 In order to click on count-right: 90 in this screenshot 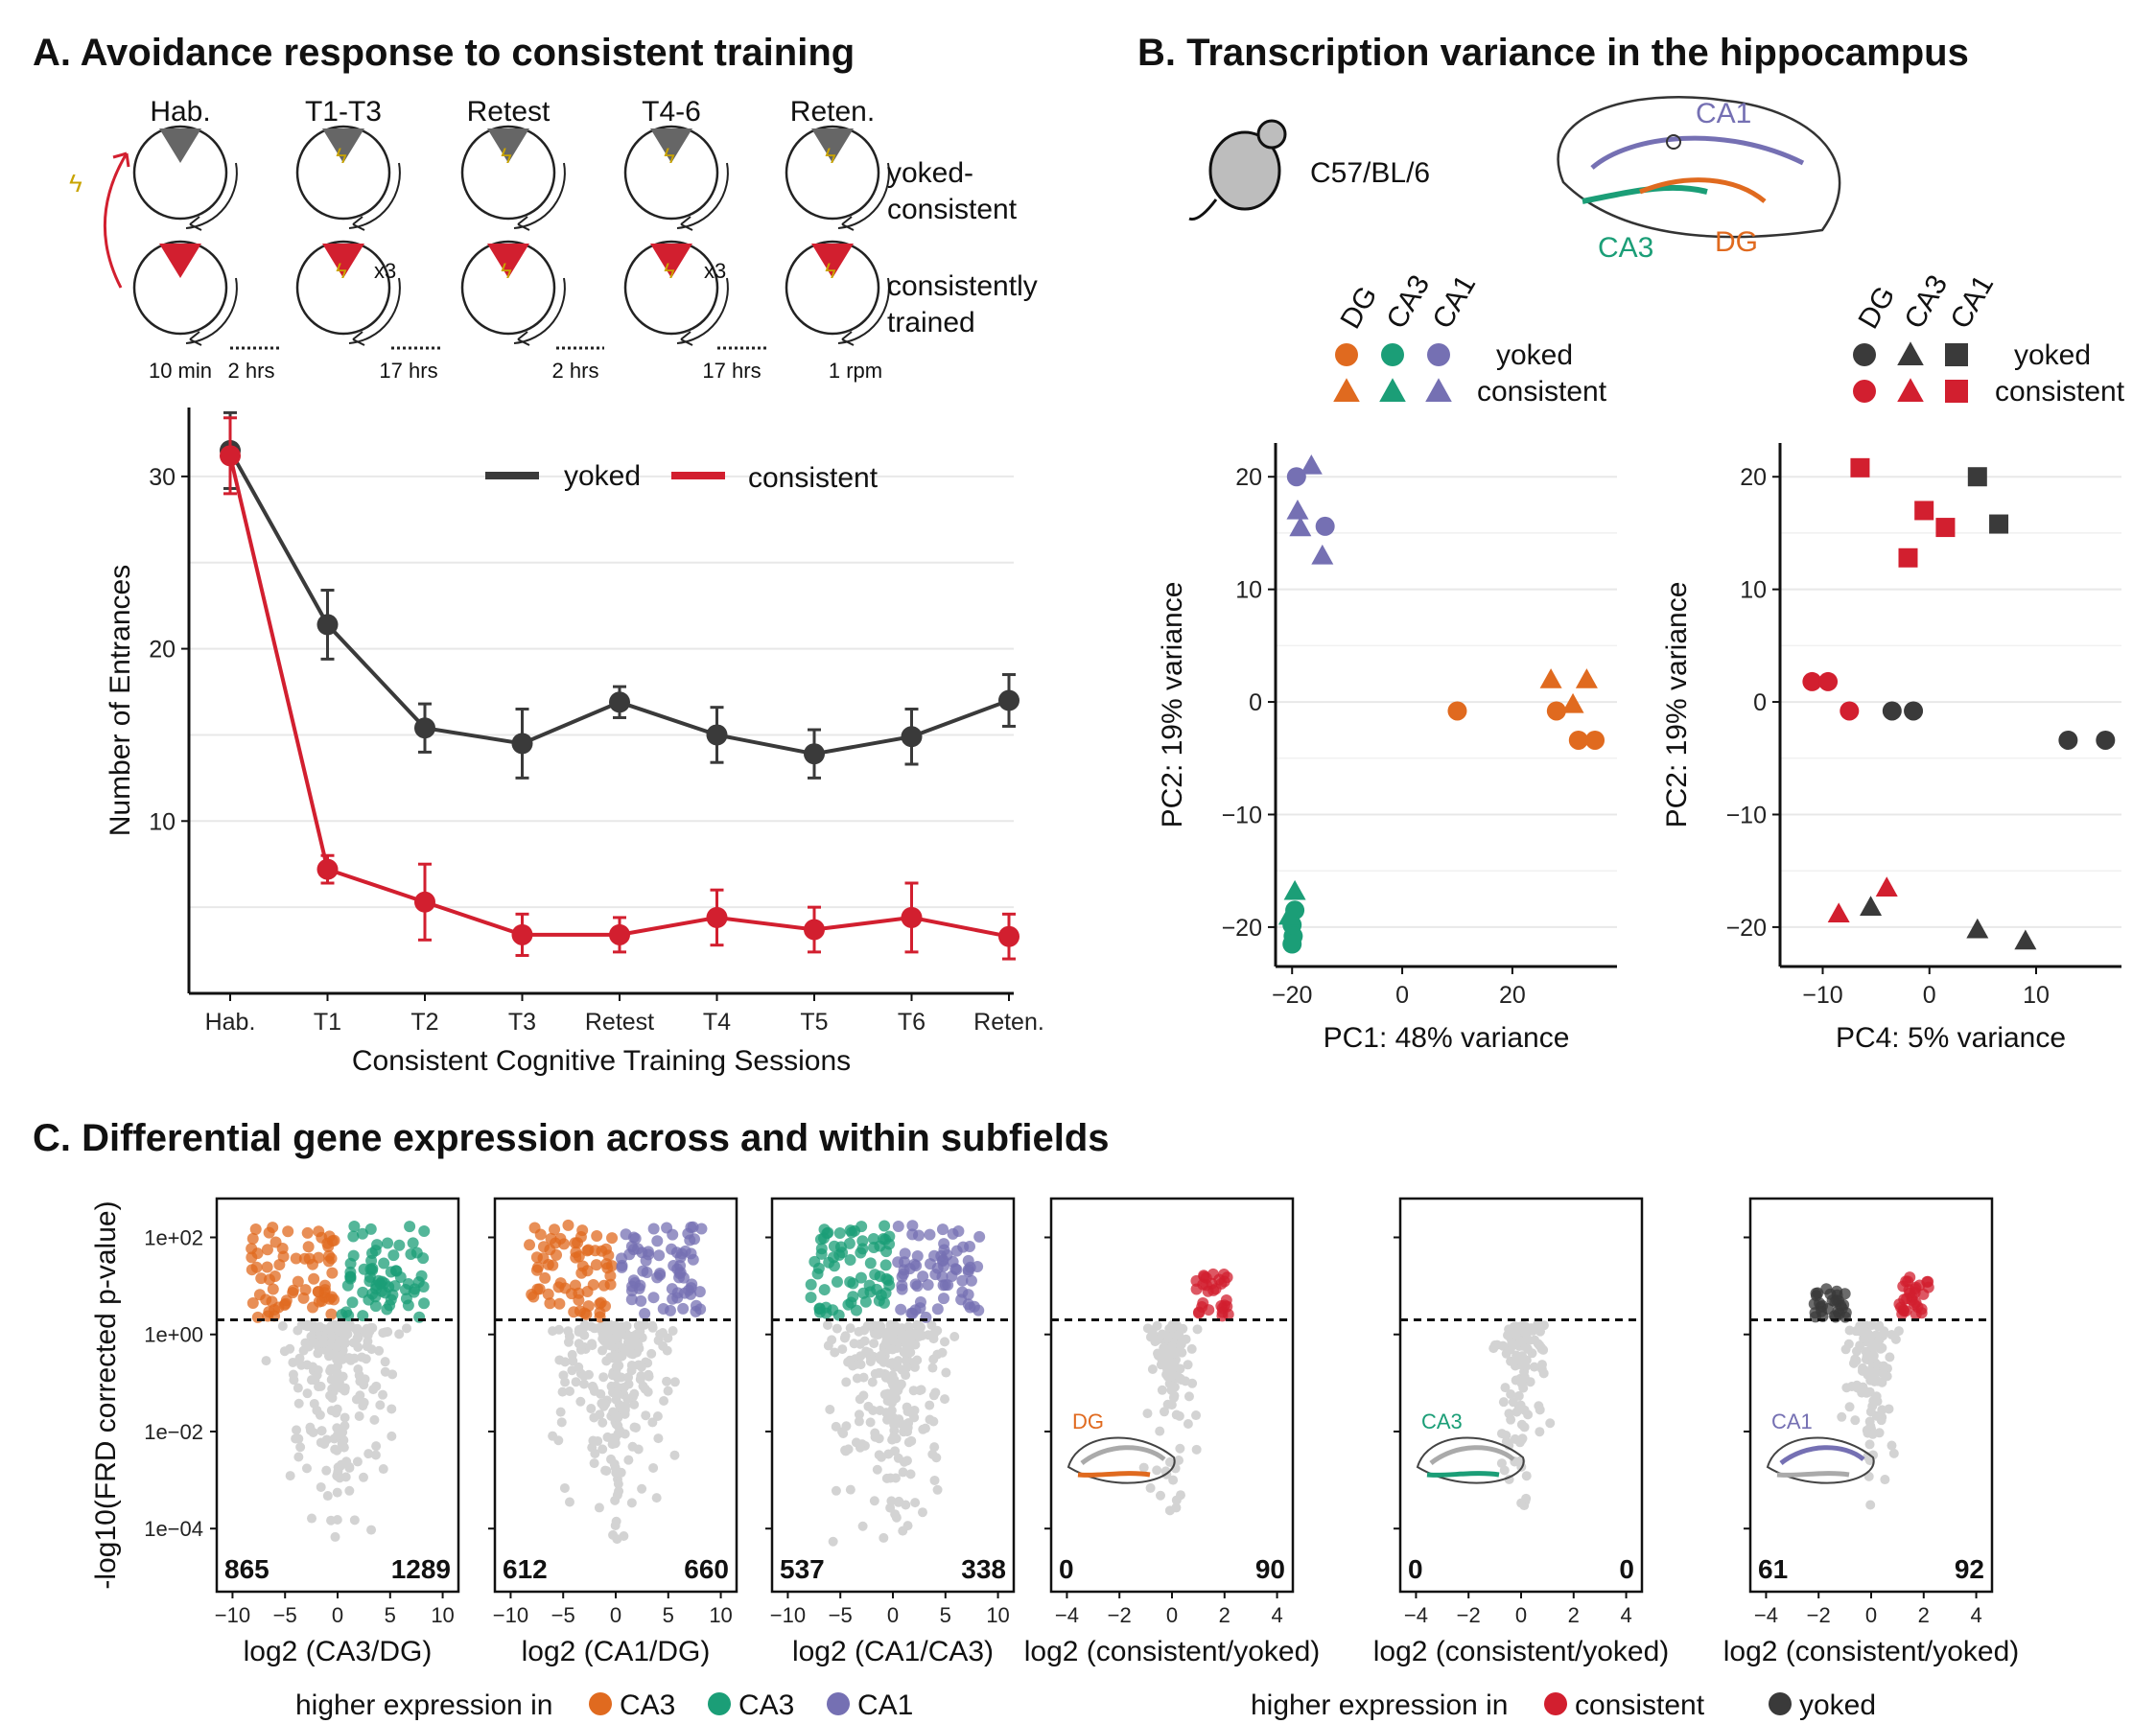, I will do `click(1270, 1569)`.